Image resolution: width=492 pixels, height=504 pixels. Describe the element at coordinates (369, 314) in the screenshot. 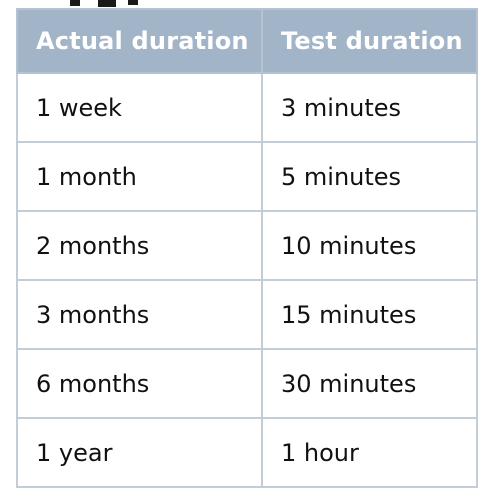

I see `test-duration-cell: 15 minutes` at that location.